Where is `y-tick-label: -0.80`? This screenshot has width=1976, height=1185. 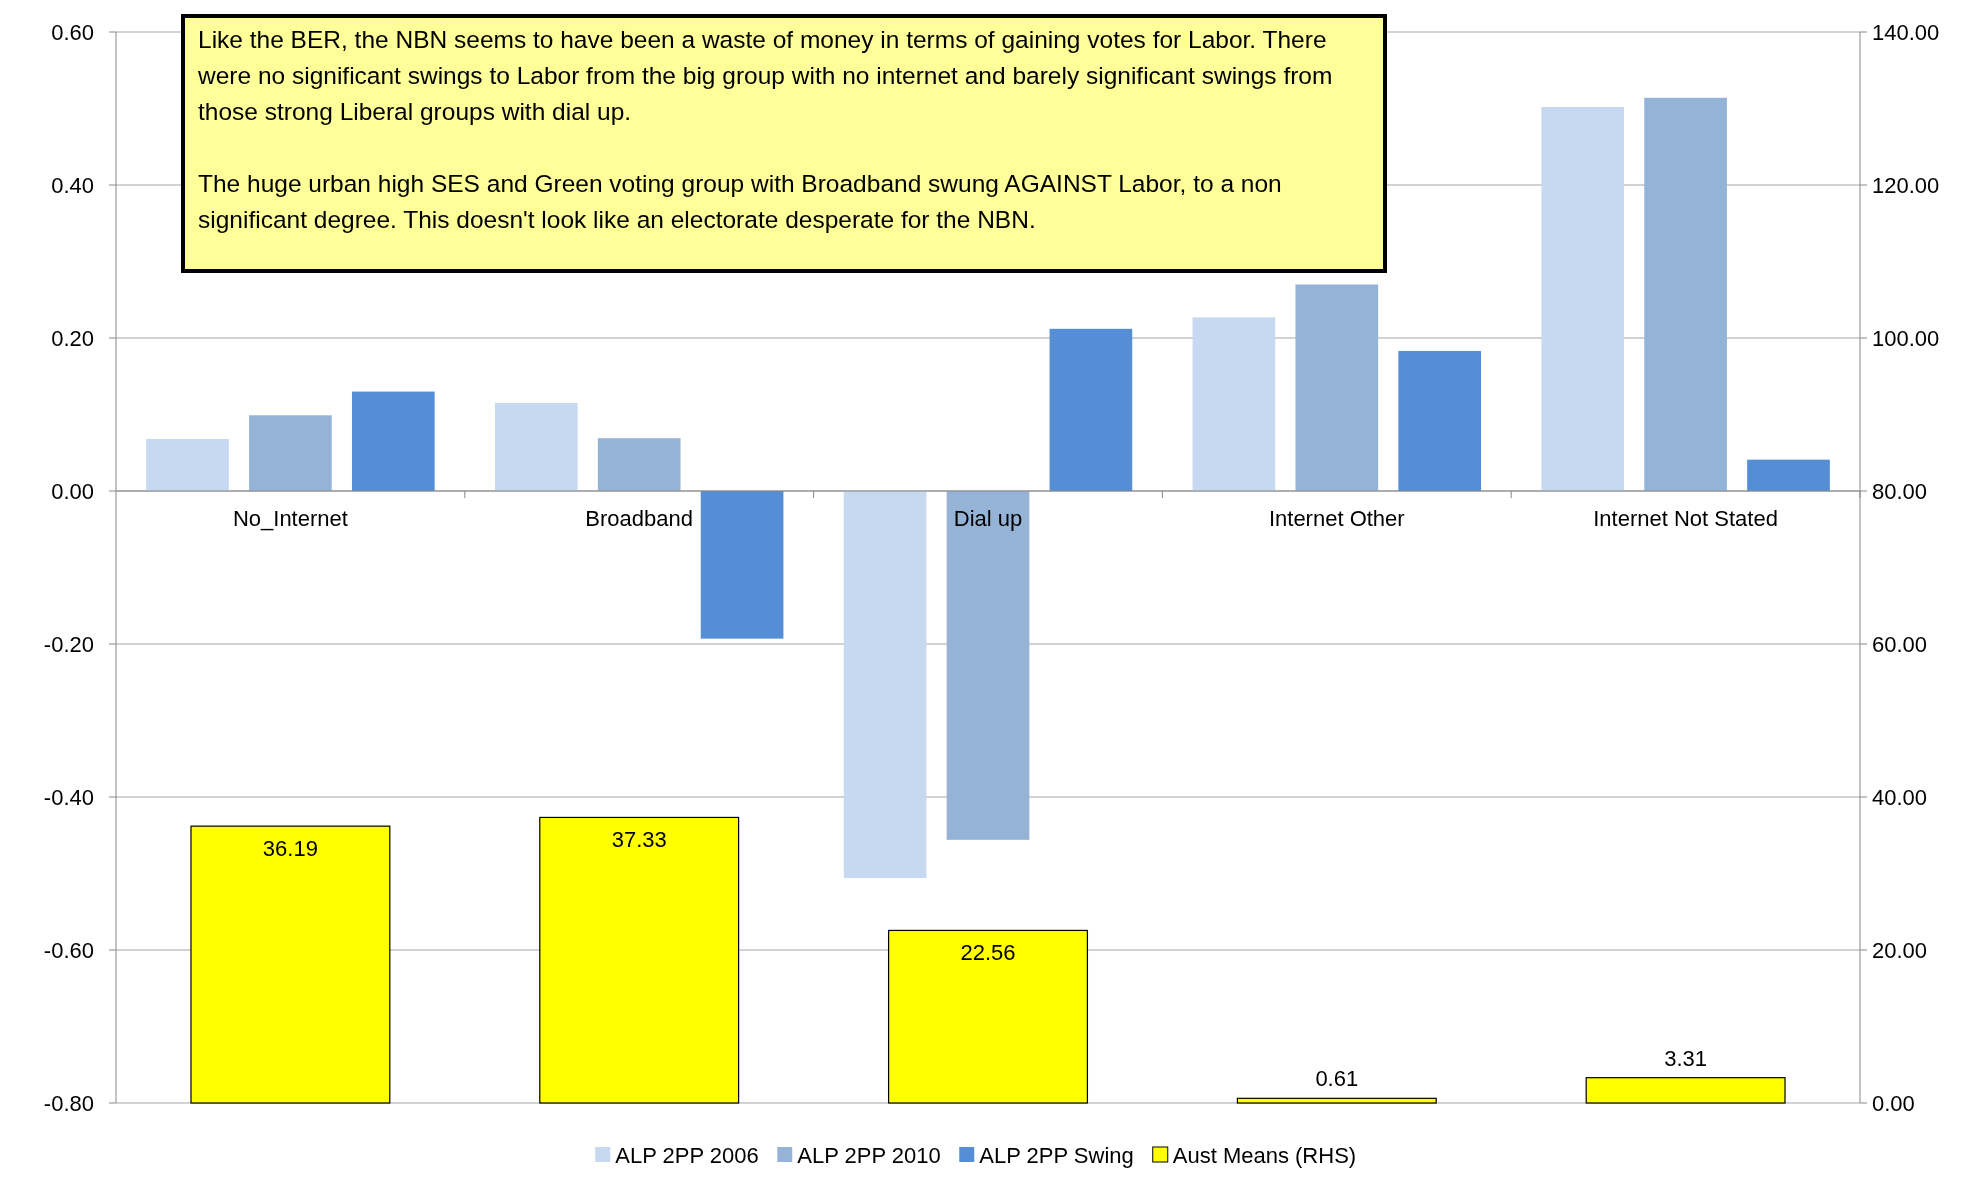 y-tick-label: -0.80 is located at coordinates (68, 1103).